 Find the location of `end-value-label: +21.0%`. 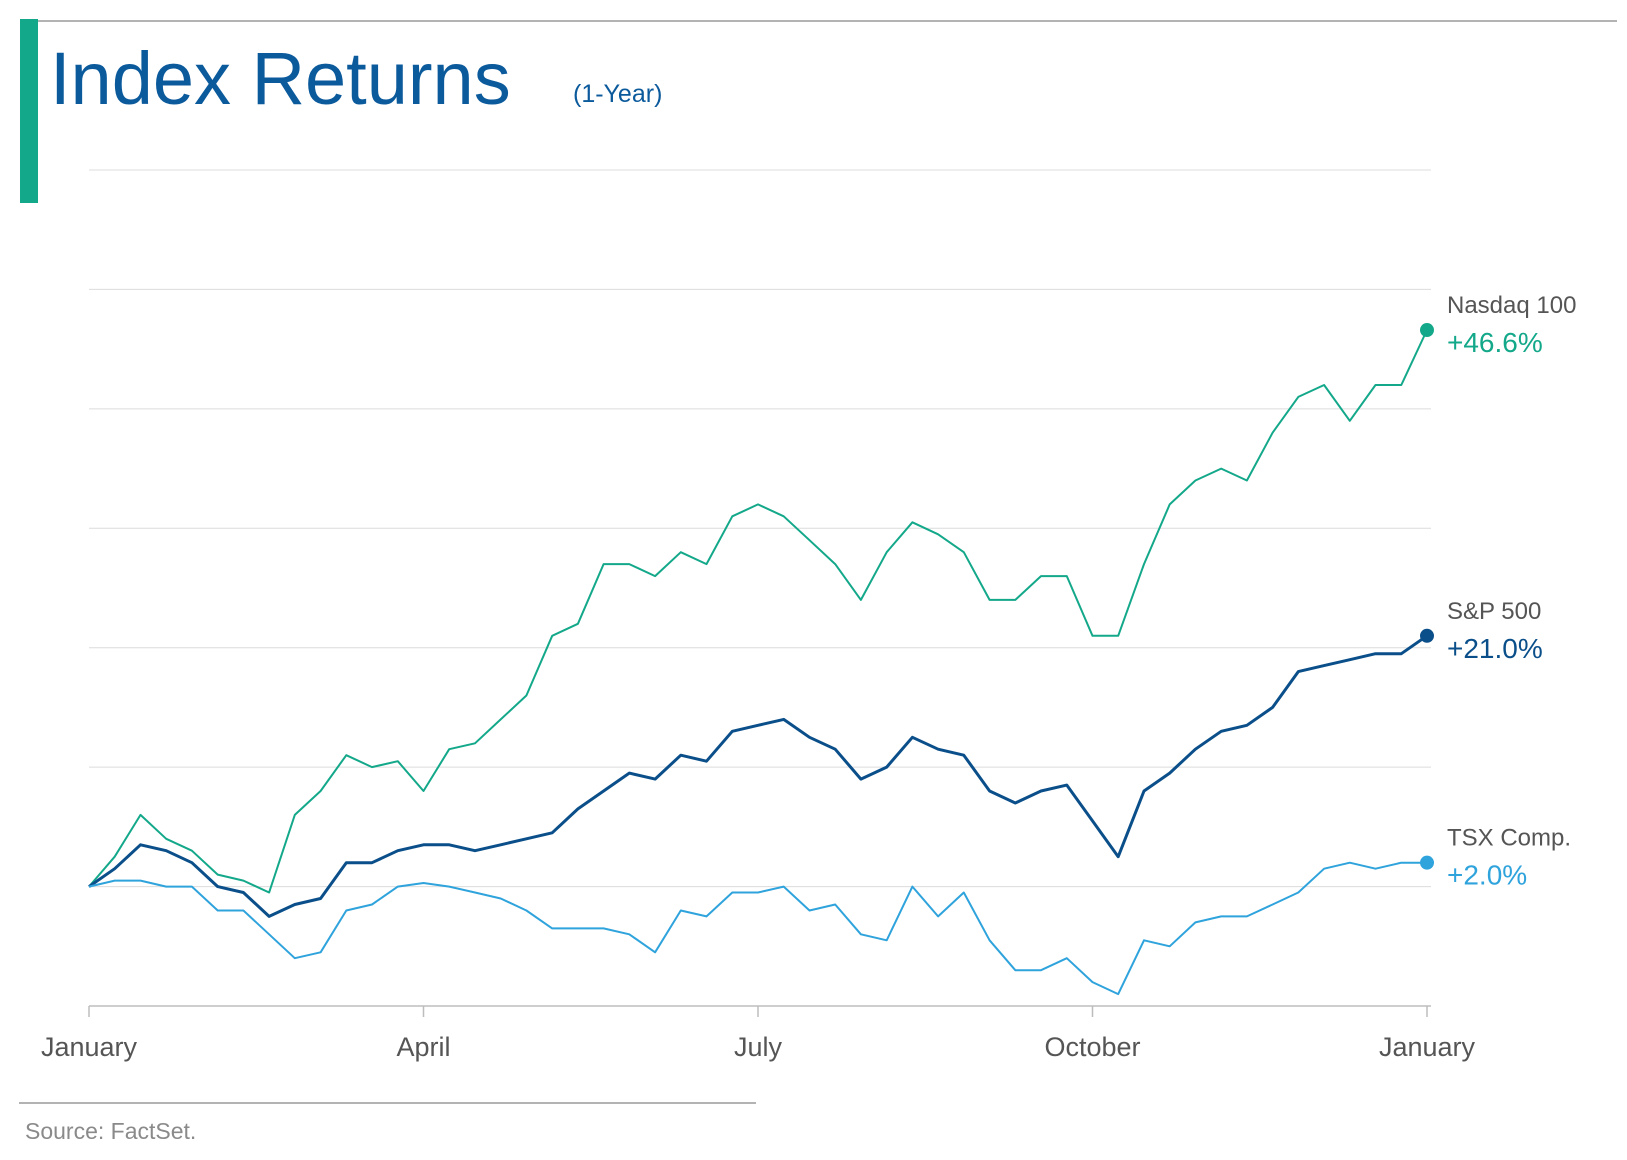

end-value-label: +21.0% is located at coordinates (1495, 648).